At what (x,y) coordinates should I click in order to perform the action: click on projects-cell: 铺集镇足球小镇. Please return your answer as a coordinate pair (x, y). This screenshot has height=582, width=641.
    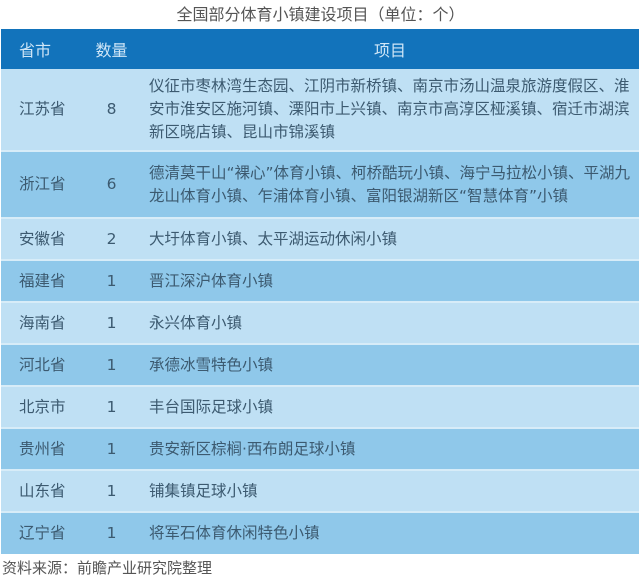
    Looking at the image, I should click on (390, 490).